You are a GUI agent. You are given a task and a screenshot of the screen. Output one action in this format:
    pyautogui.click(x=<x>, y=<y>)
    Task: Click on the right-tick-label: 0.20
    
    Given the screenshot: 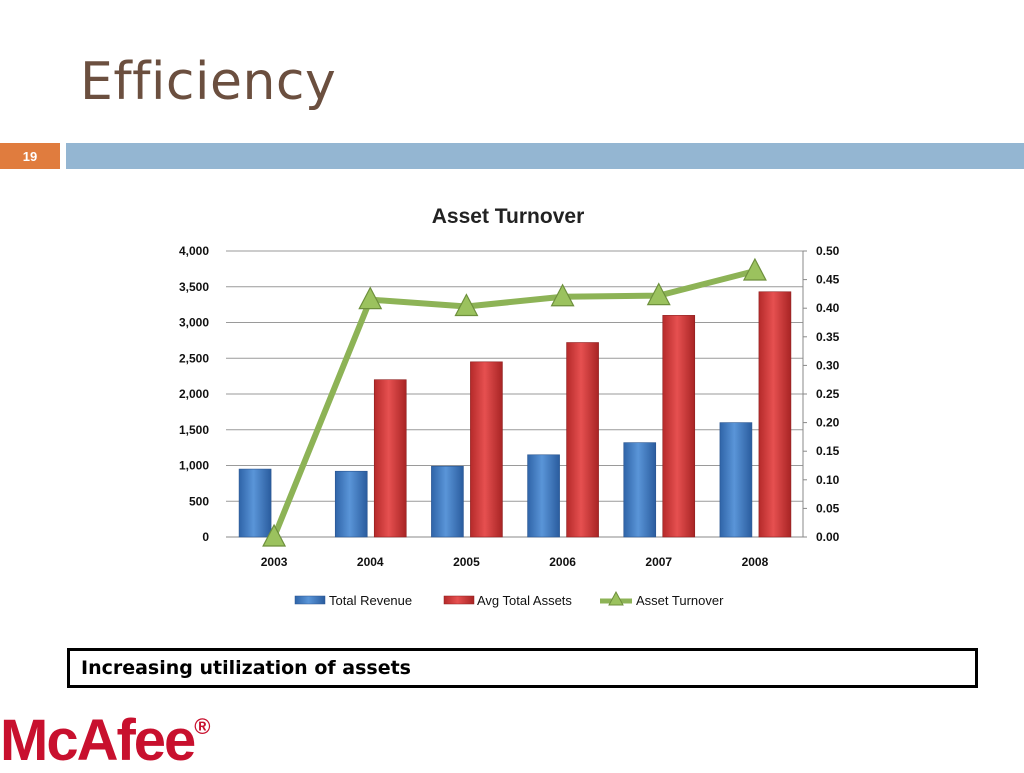 What is the action you would take?
    pyautogui.click(x=828, y=423)
    